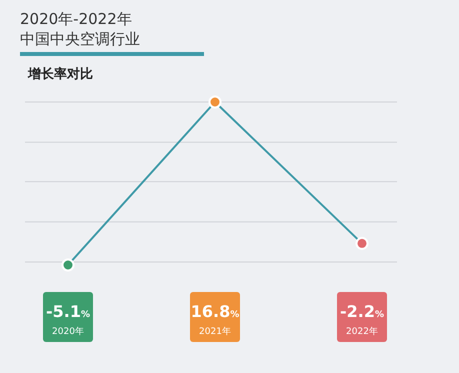 This screenshot has width=459, height=373. What do you see at coordinates (80, 39) in the screenshot?
I see `chart-subtitle: 中国中央空调行业` at bounding box center [80, 39].